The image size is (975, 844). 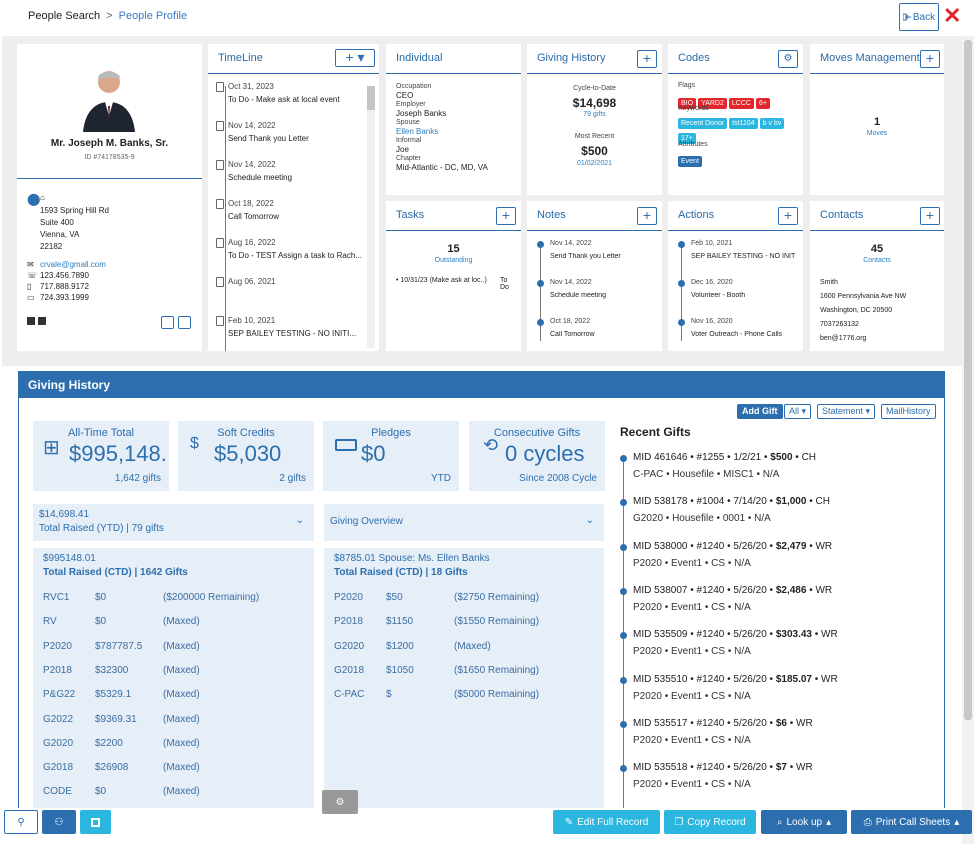 What do you see at coordinates (59, 822) in the screenshot?
I see `household-button: ⚇` at bounding box center [59, 822].